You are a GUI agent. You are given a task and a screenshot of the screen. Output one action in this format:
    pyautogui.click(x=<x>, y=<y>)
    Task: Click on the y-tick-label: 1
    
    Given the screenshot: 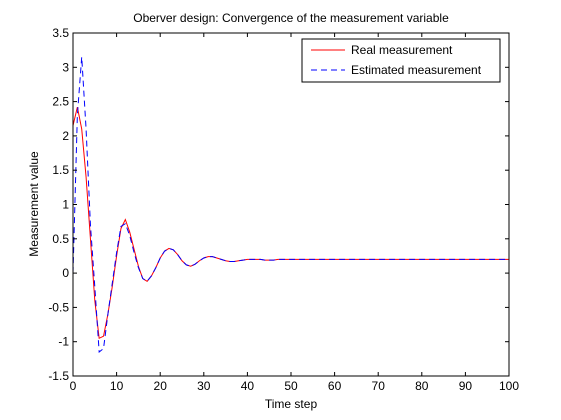 What is the action you would take?
    pyautogui.click(x=65, y=205)
    